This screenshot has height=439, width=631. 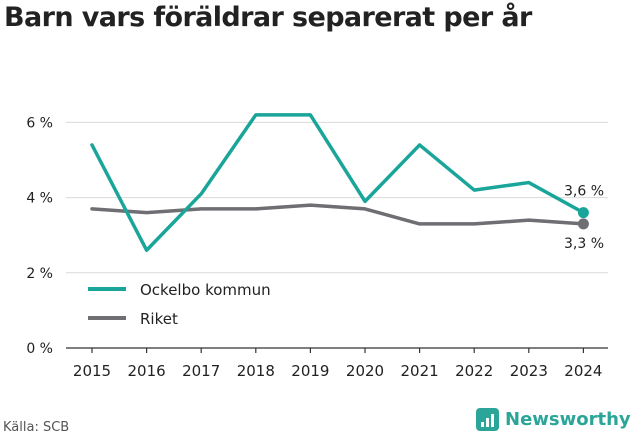 What do you see at coordinates (584, 192) in the screenshot?
I see `end-label-ockelbo: 3,6 %` at bounding box center [584, 192].